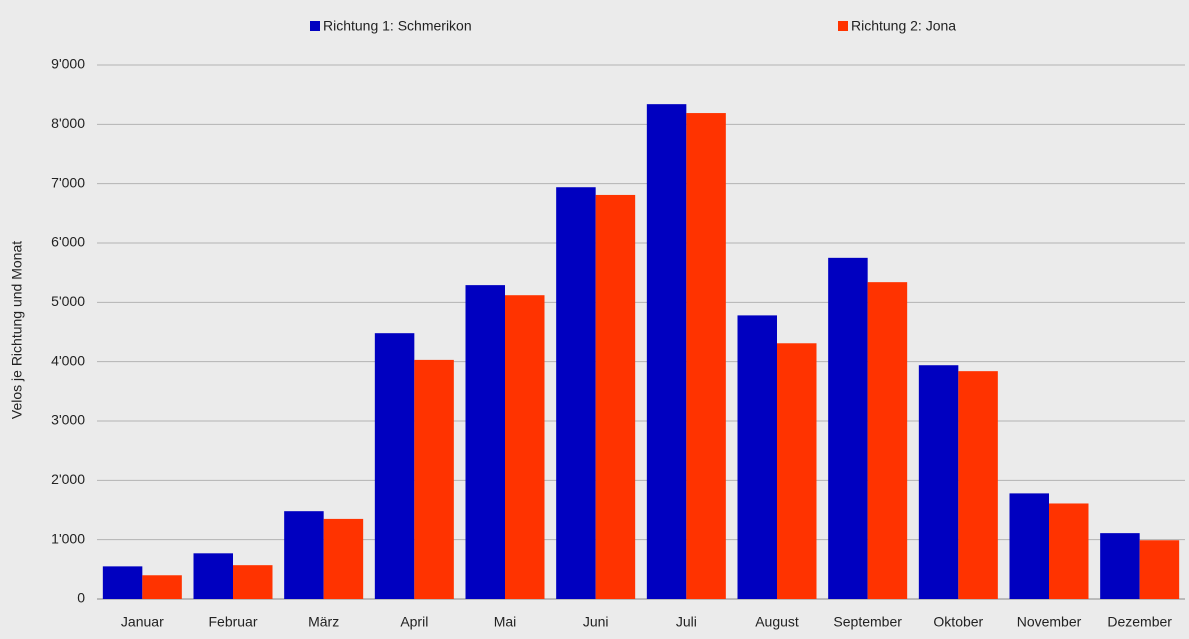  I want to click on y-tick-label: 0, so click(81, 598).